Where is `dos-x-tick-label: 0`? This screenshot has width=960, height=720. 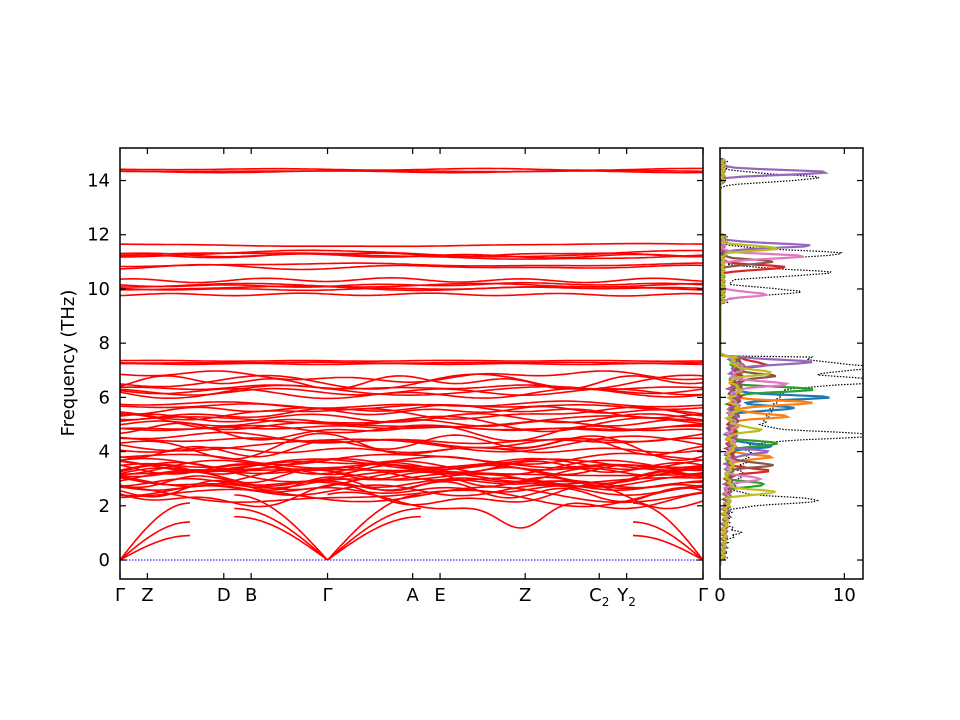 dos-x-tick-label: 0 is located at coordinates (719, 595).